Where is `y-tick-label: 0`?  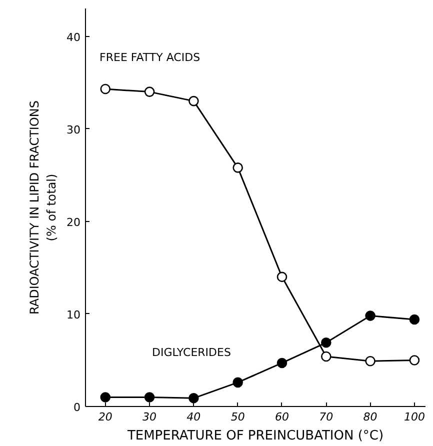 y-tick-label: 0 is located at coordinates (77, 407).